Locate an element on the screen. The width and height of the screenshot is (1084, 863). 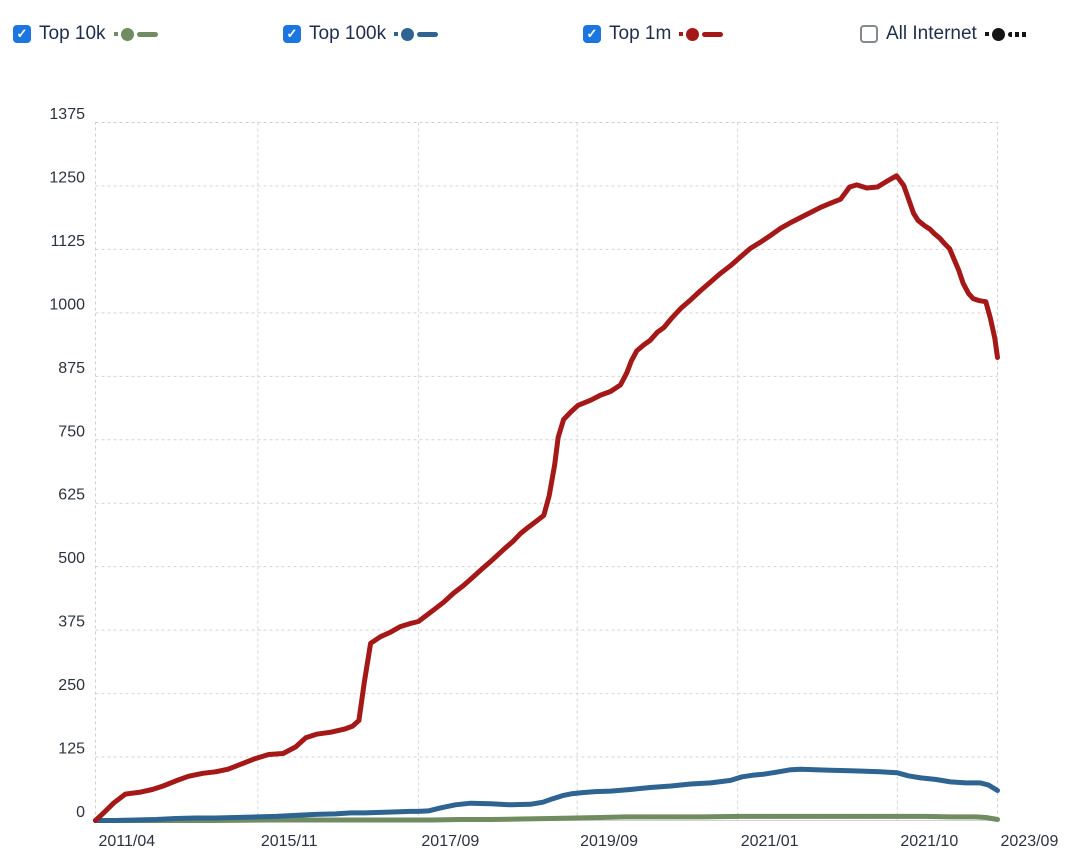
legend-label-top-100k: Top 100k is located at coordinates (348, 33).